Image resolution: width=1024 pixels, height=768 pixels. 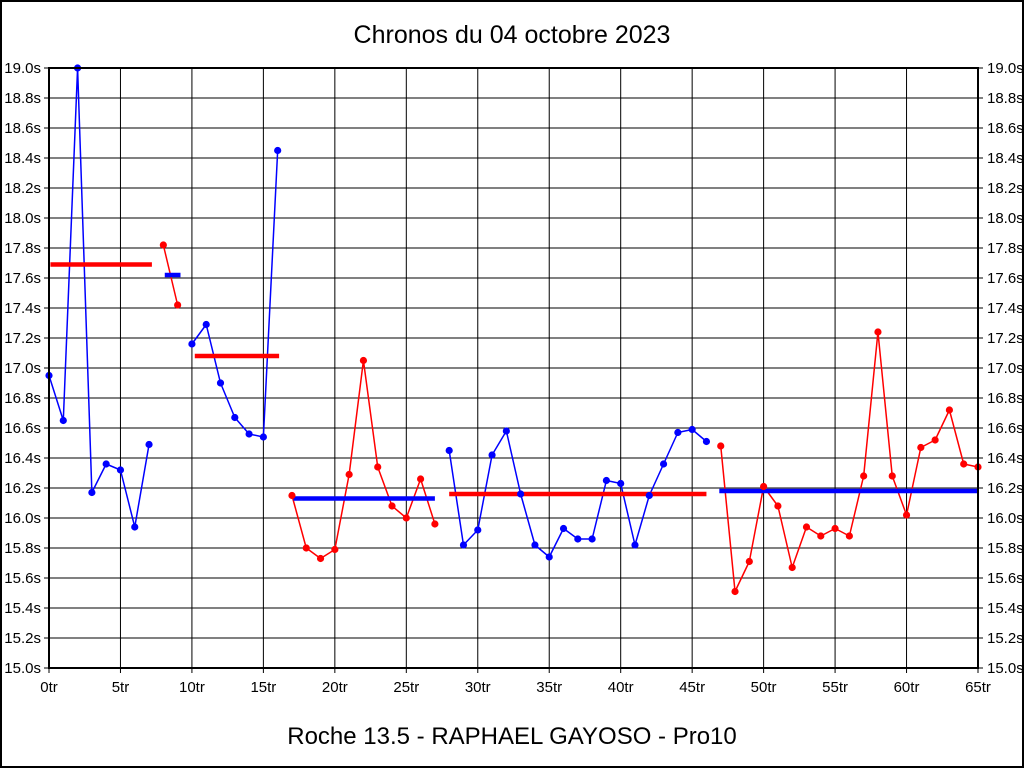 What do you see at coordinates (1005, 98) in the screenshot?
I see `y-axis-label-right: 18.8s` at bounding box center [1005, 98].